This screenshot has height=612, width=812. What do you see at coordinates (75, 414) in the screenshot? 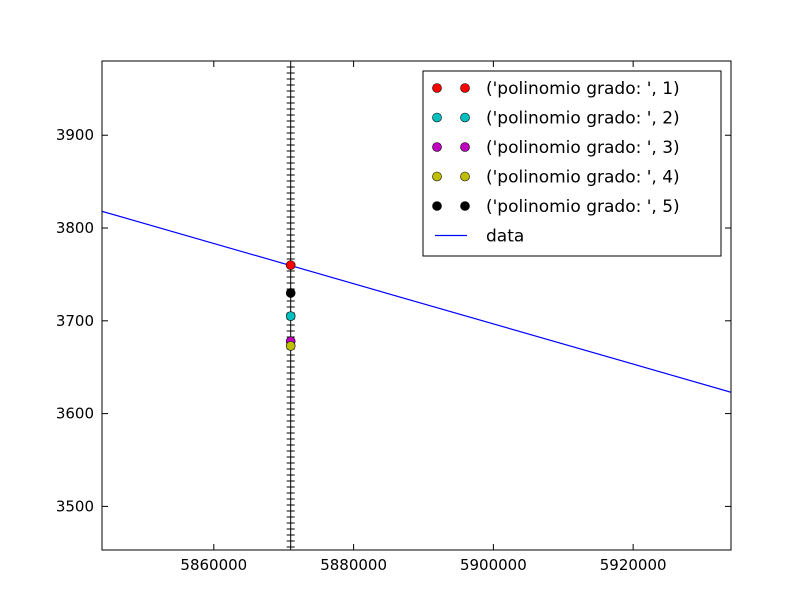
I see `y-tick-label-1: 3600` at bounding box center [75, 414].